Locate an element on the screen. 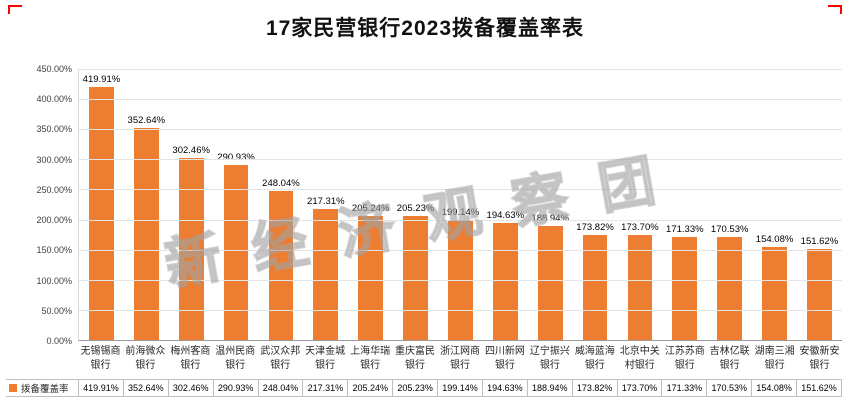 The image size is (850, 407). y-tick-label: 150.00% is located at coordinates (54, 250).